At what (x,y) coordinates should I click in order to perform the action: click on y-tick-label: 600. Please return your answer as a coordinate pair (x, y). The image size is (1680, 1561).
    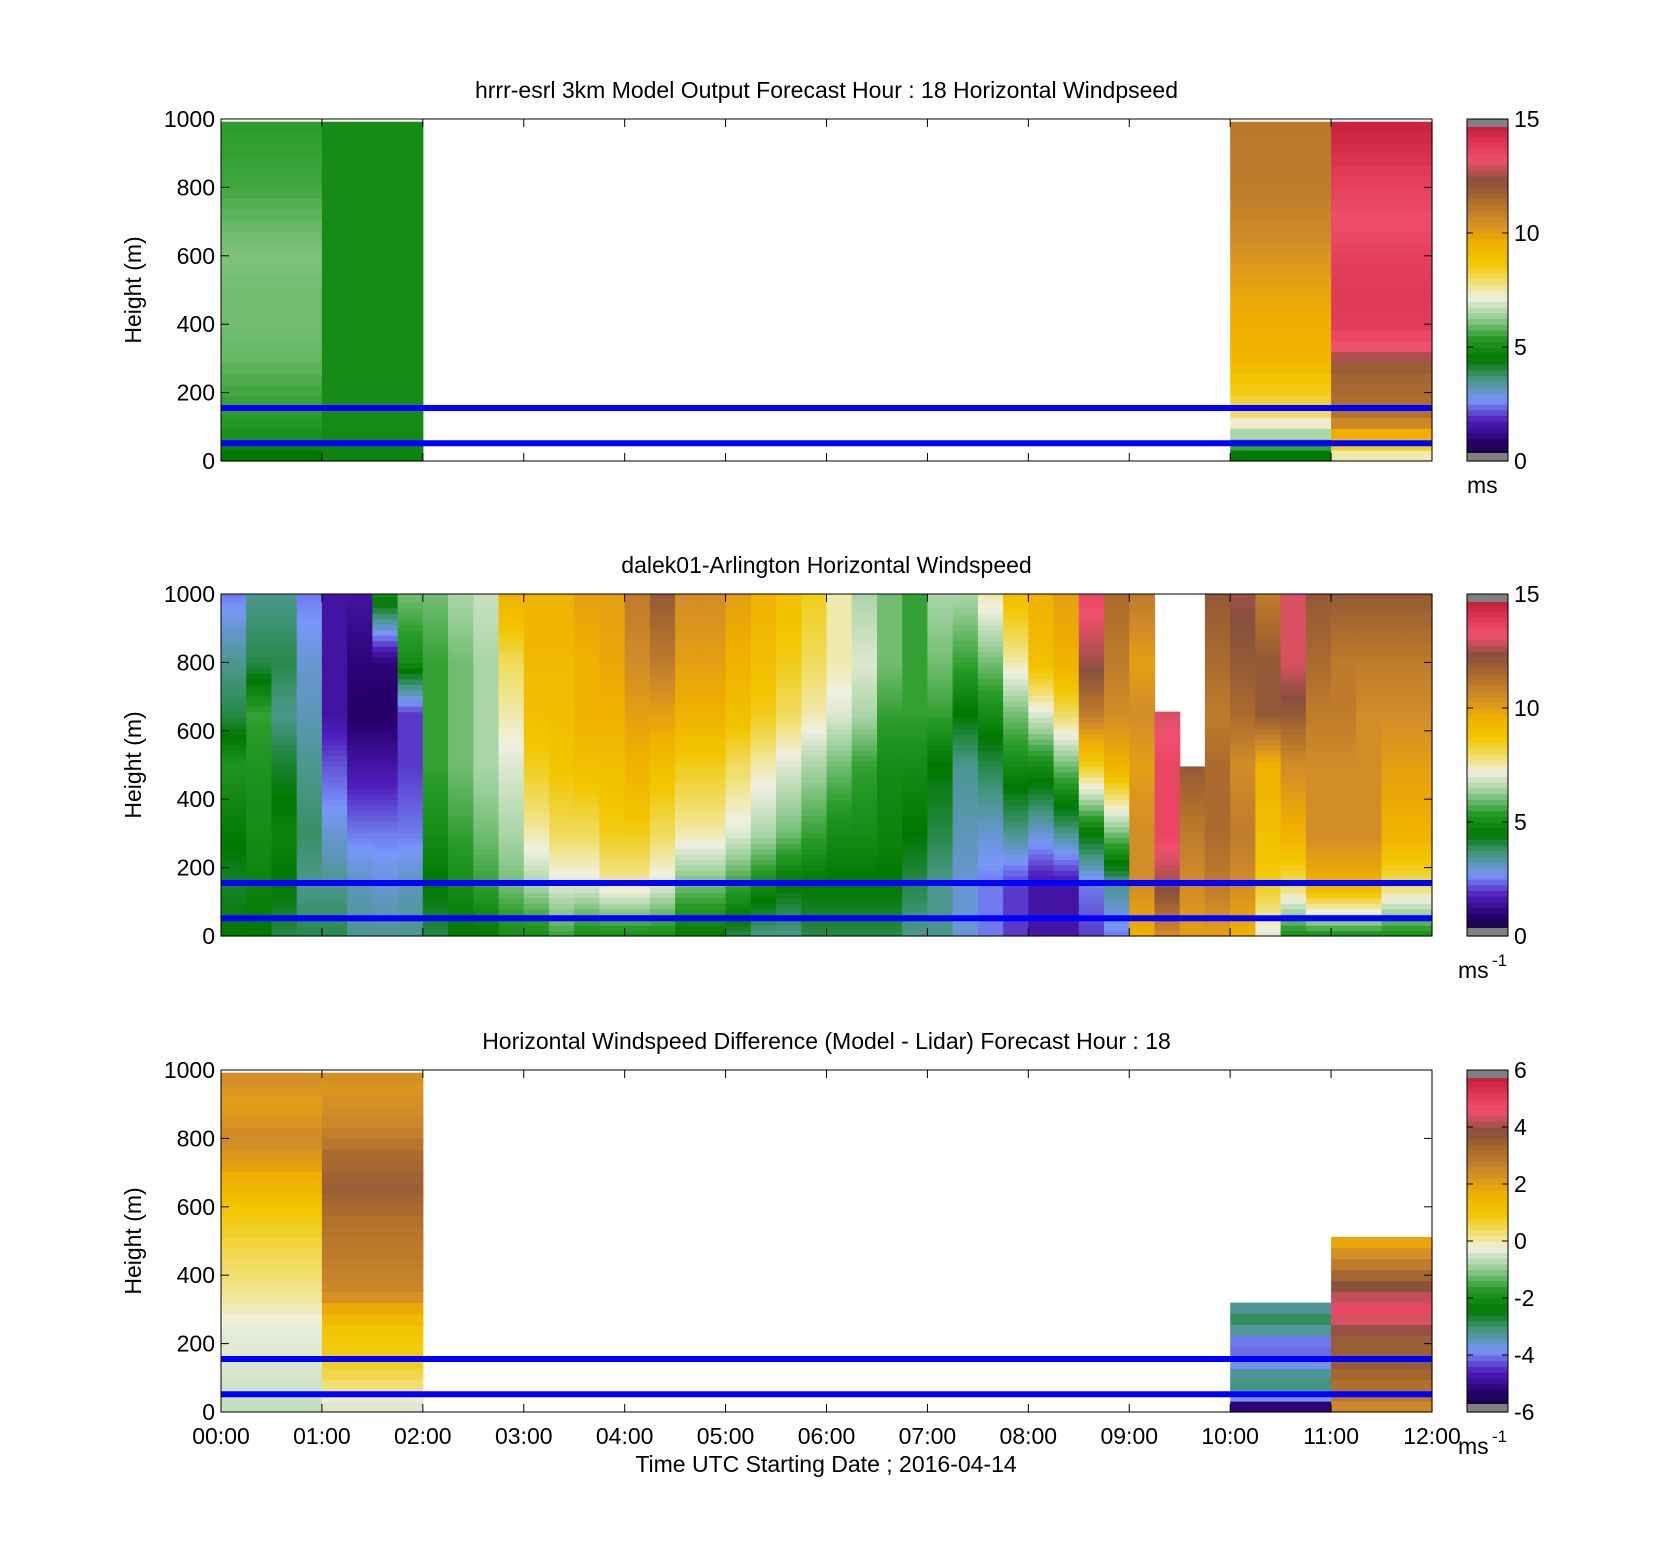
    Looking at the image, I should click on (196, 731).